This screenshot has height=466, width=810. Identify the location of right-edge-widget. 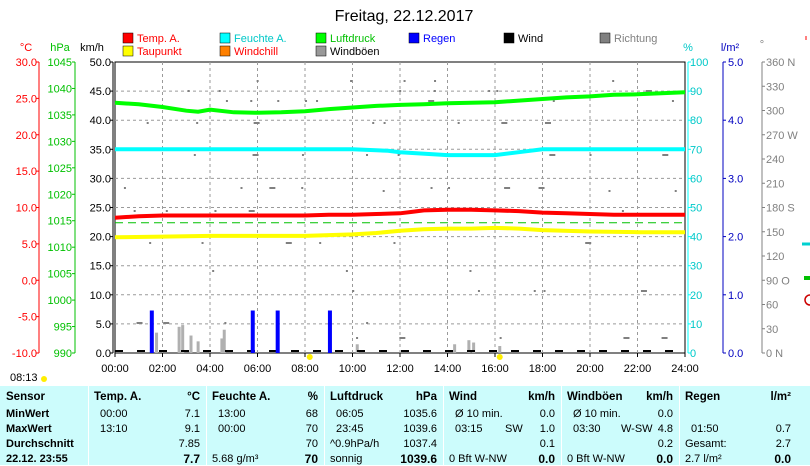
(806, 171).